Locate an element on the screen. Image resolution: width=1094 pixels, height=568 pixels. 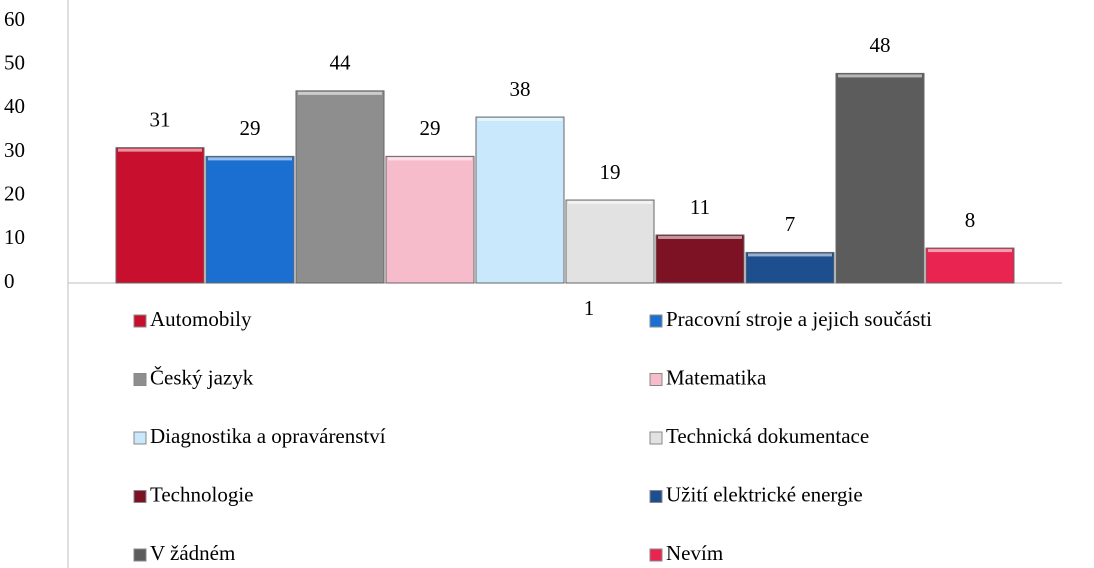
y-tick-label: 20 is located at coordinates (14, 193).